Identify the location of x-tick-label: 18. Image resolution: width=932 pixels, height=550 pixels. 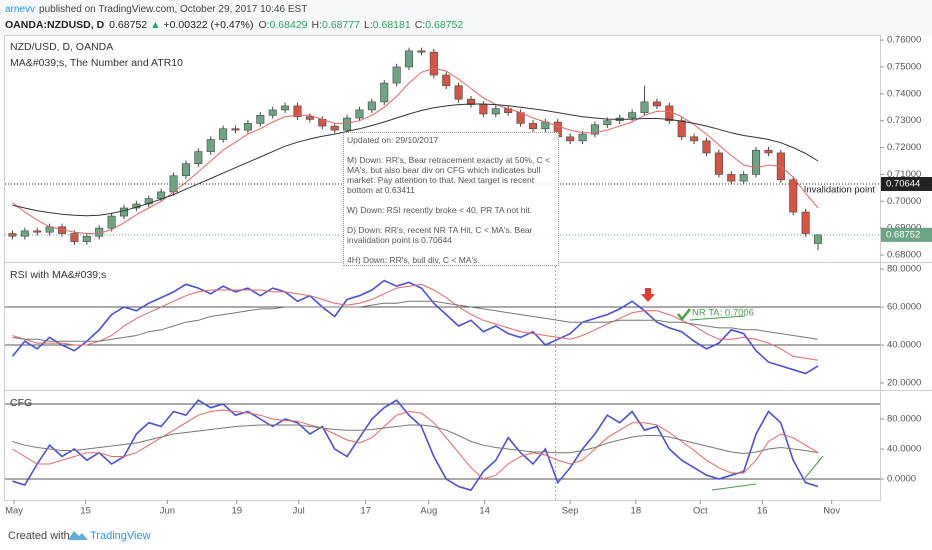
(636, 511).